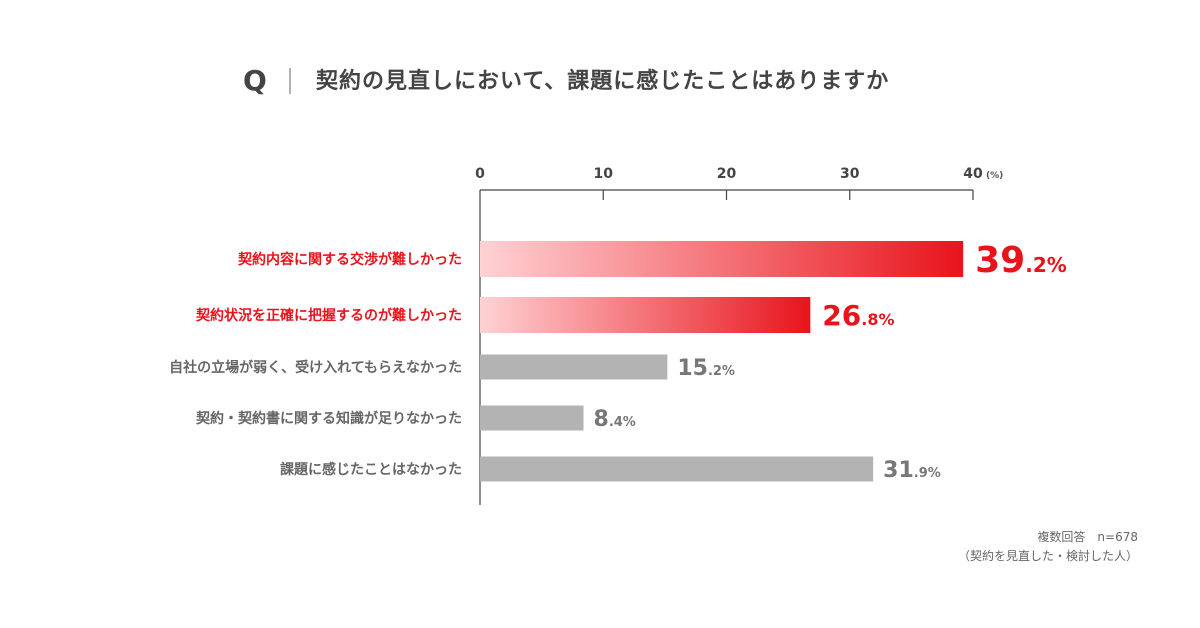 The width and height of the screenshot is (1200, 628). Describe the element at coordinates (615, 419) in the screenshot. I see `value-label: 8.4%` at that location.